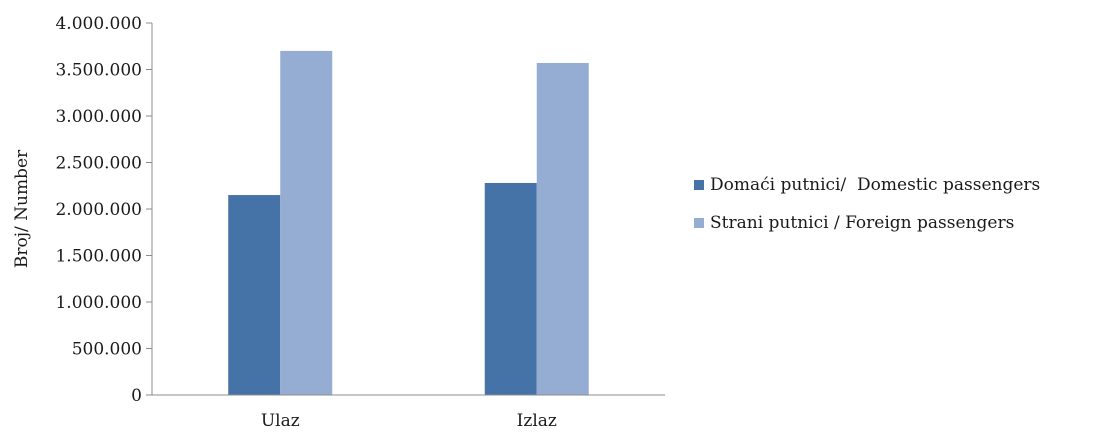 The height and width of the screenshot is (434, 1106). Describe the element at coordinates (136, 396) in the screenshot. I see `y-tick-label: 0` at that location.